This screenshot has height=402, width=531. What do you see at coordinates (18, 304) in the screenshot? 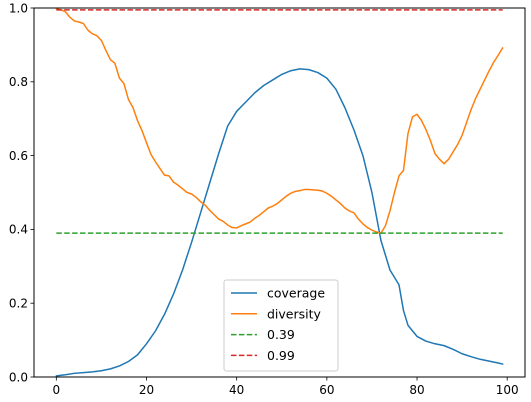
I see `y-tick-label: 0.2` at bounding box center [18, 304].